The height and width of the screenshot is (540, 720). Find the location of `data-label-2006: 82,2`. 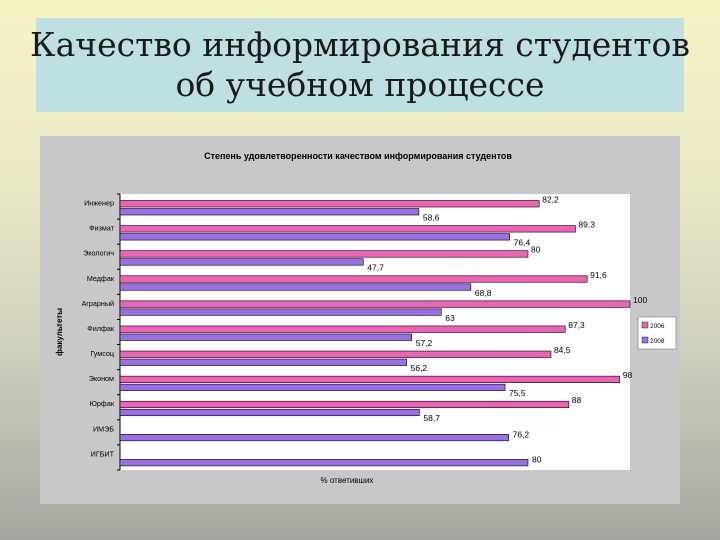

data-label-2006: 82,2 is located at coordinates (550, 200).